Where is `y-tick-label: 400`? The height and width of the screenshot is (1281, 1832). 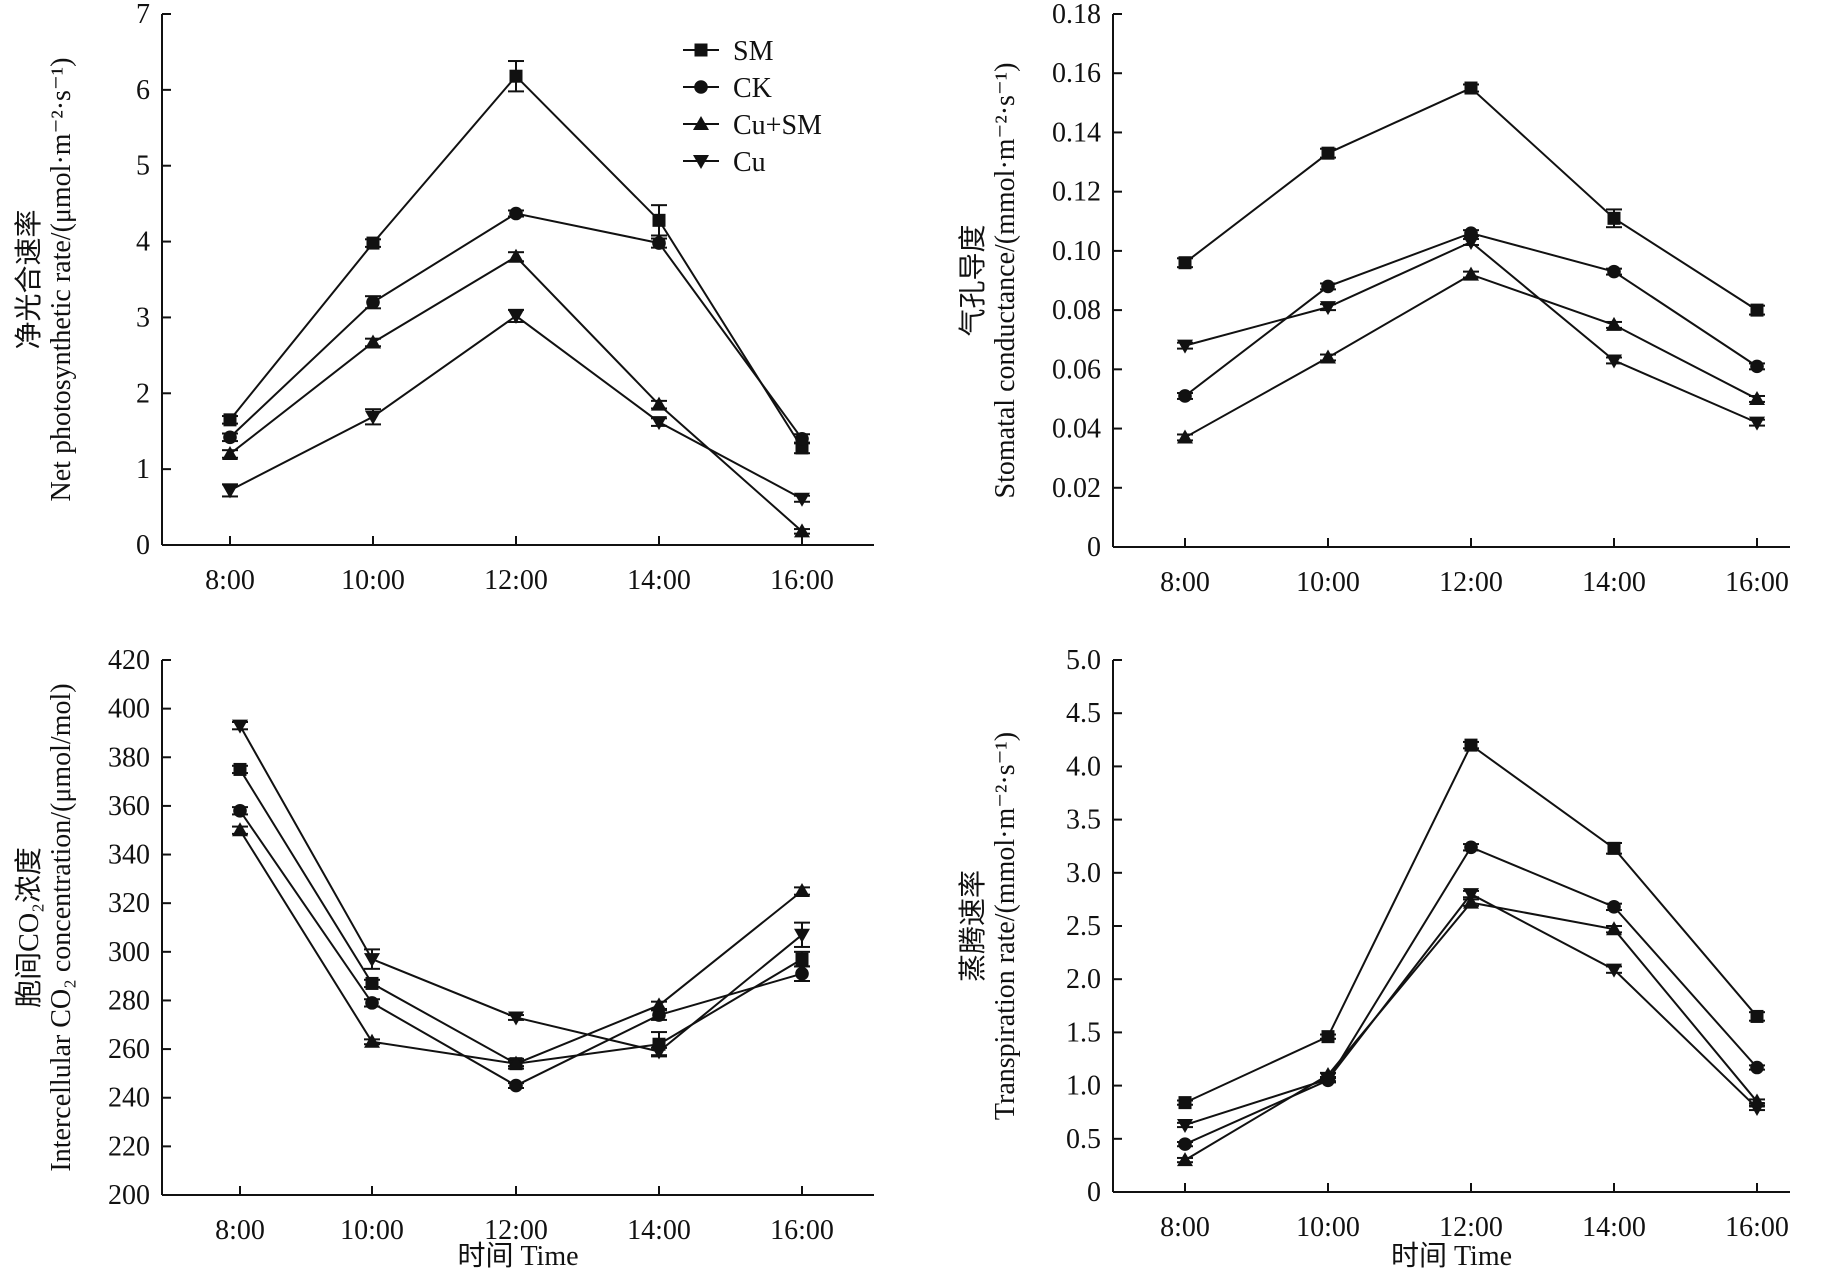 y-tick-label: 400 is located at coordinates (129, 709).